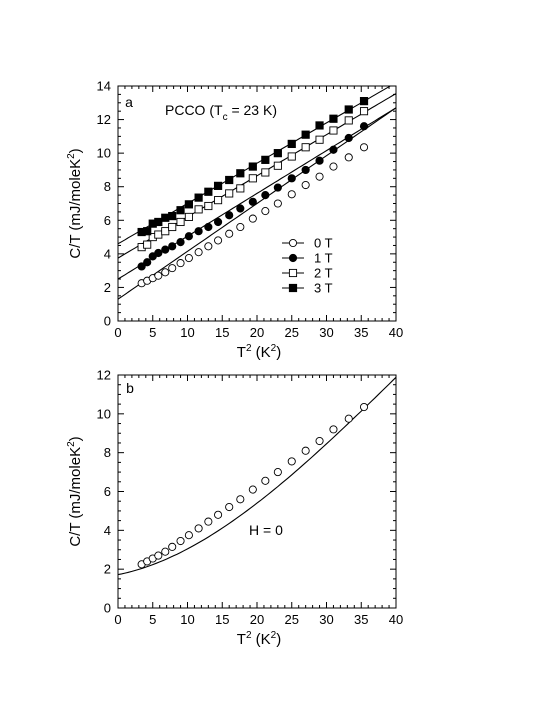 The image size is (547, 708). I want to click on legend-label: 3 T, so click(323, 288).